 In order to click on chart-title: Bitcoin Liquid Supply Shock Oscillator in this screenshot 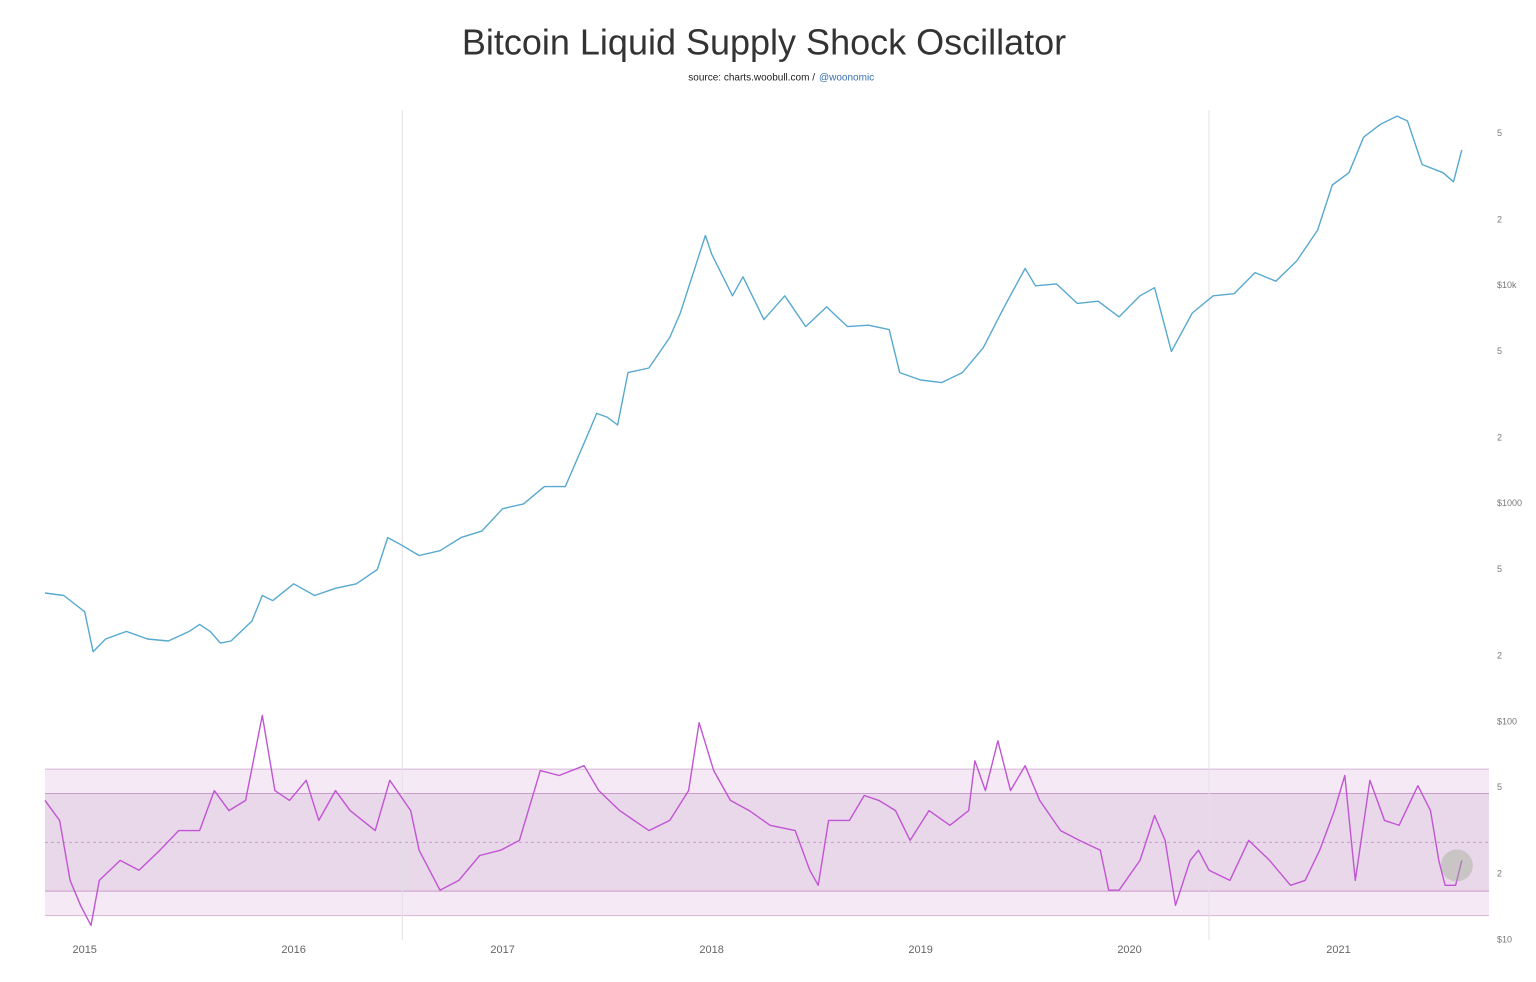, I will do `click(764, 42)`.